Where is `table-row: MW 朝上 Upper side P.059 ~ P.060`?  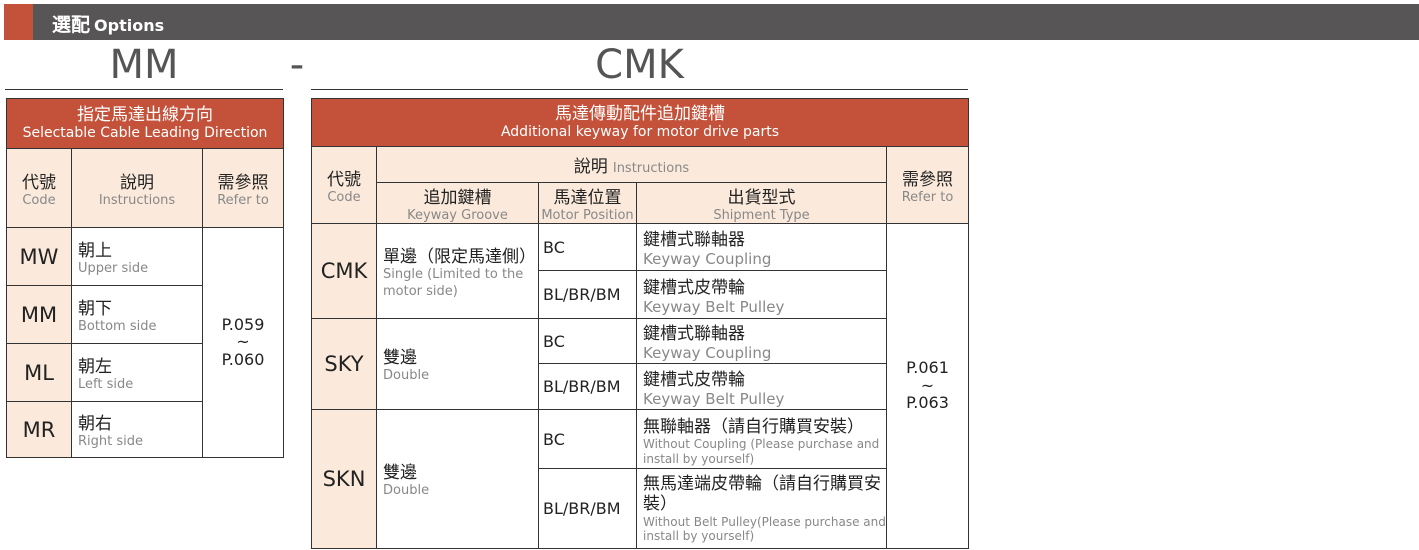 table-row: MW 朝上 Upper side P.059 ~ P.060 is located at coordinates (145, 342).